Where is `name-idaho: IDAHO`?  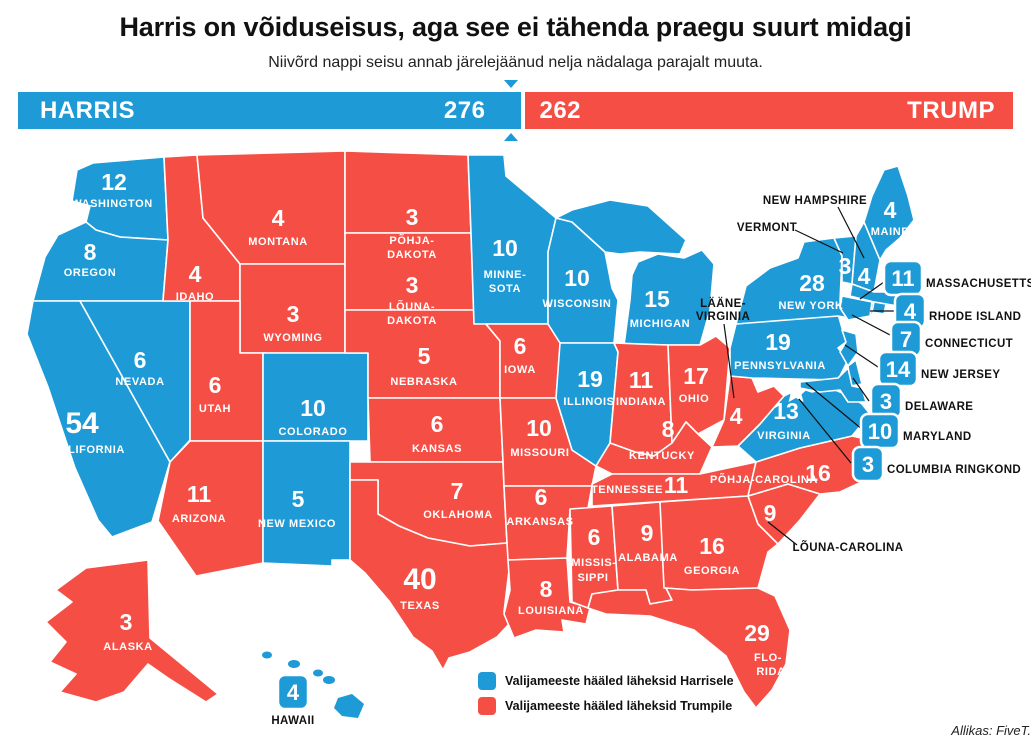
name-idaho: IDAHO is located at coordinates (195, 297).